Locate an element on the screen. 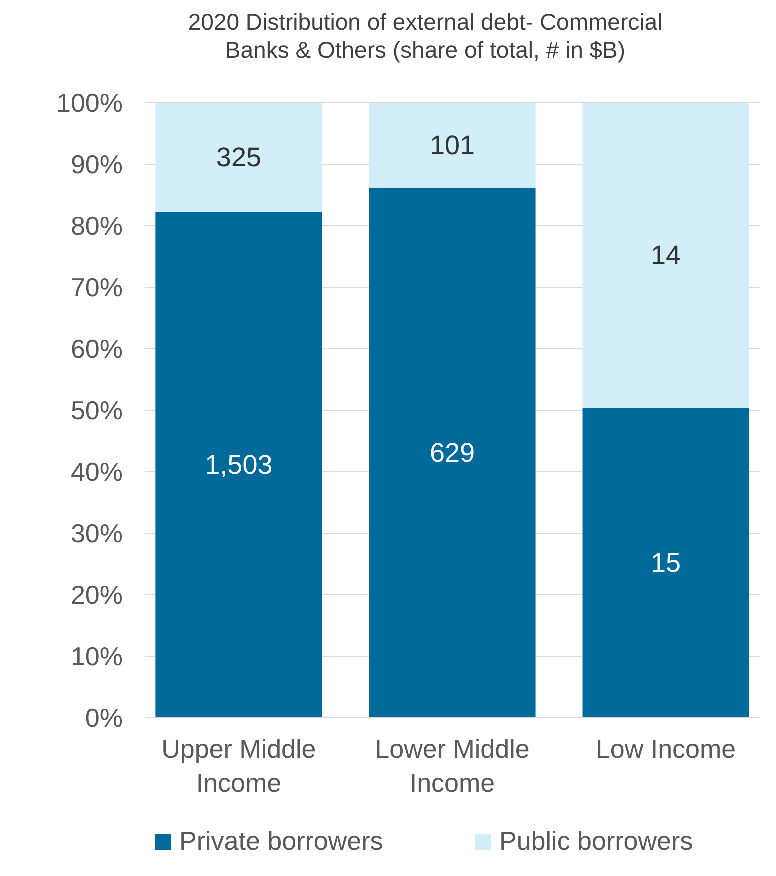  annotation: 1,503 is located at coordinates (239, 465).